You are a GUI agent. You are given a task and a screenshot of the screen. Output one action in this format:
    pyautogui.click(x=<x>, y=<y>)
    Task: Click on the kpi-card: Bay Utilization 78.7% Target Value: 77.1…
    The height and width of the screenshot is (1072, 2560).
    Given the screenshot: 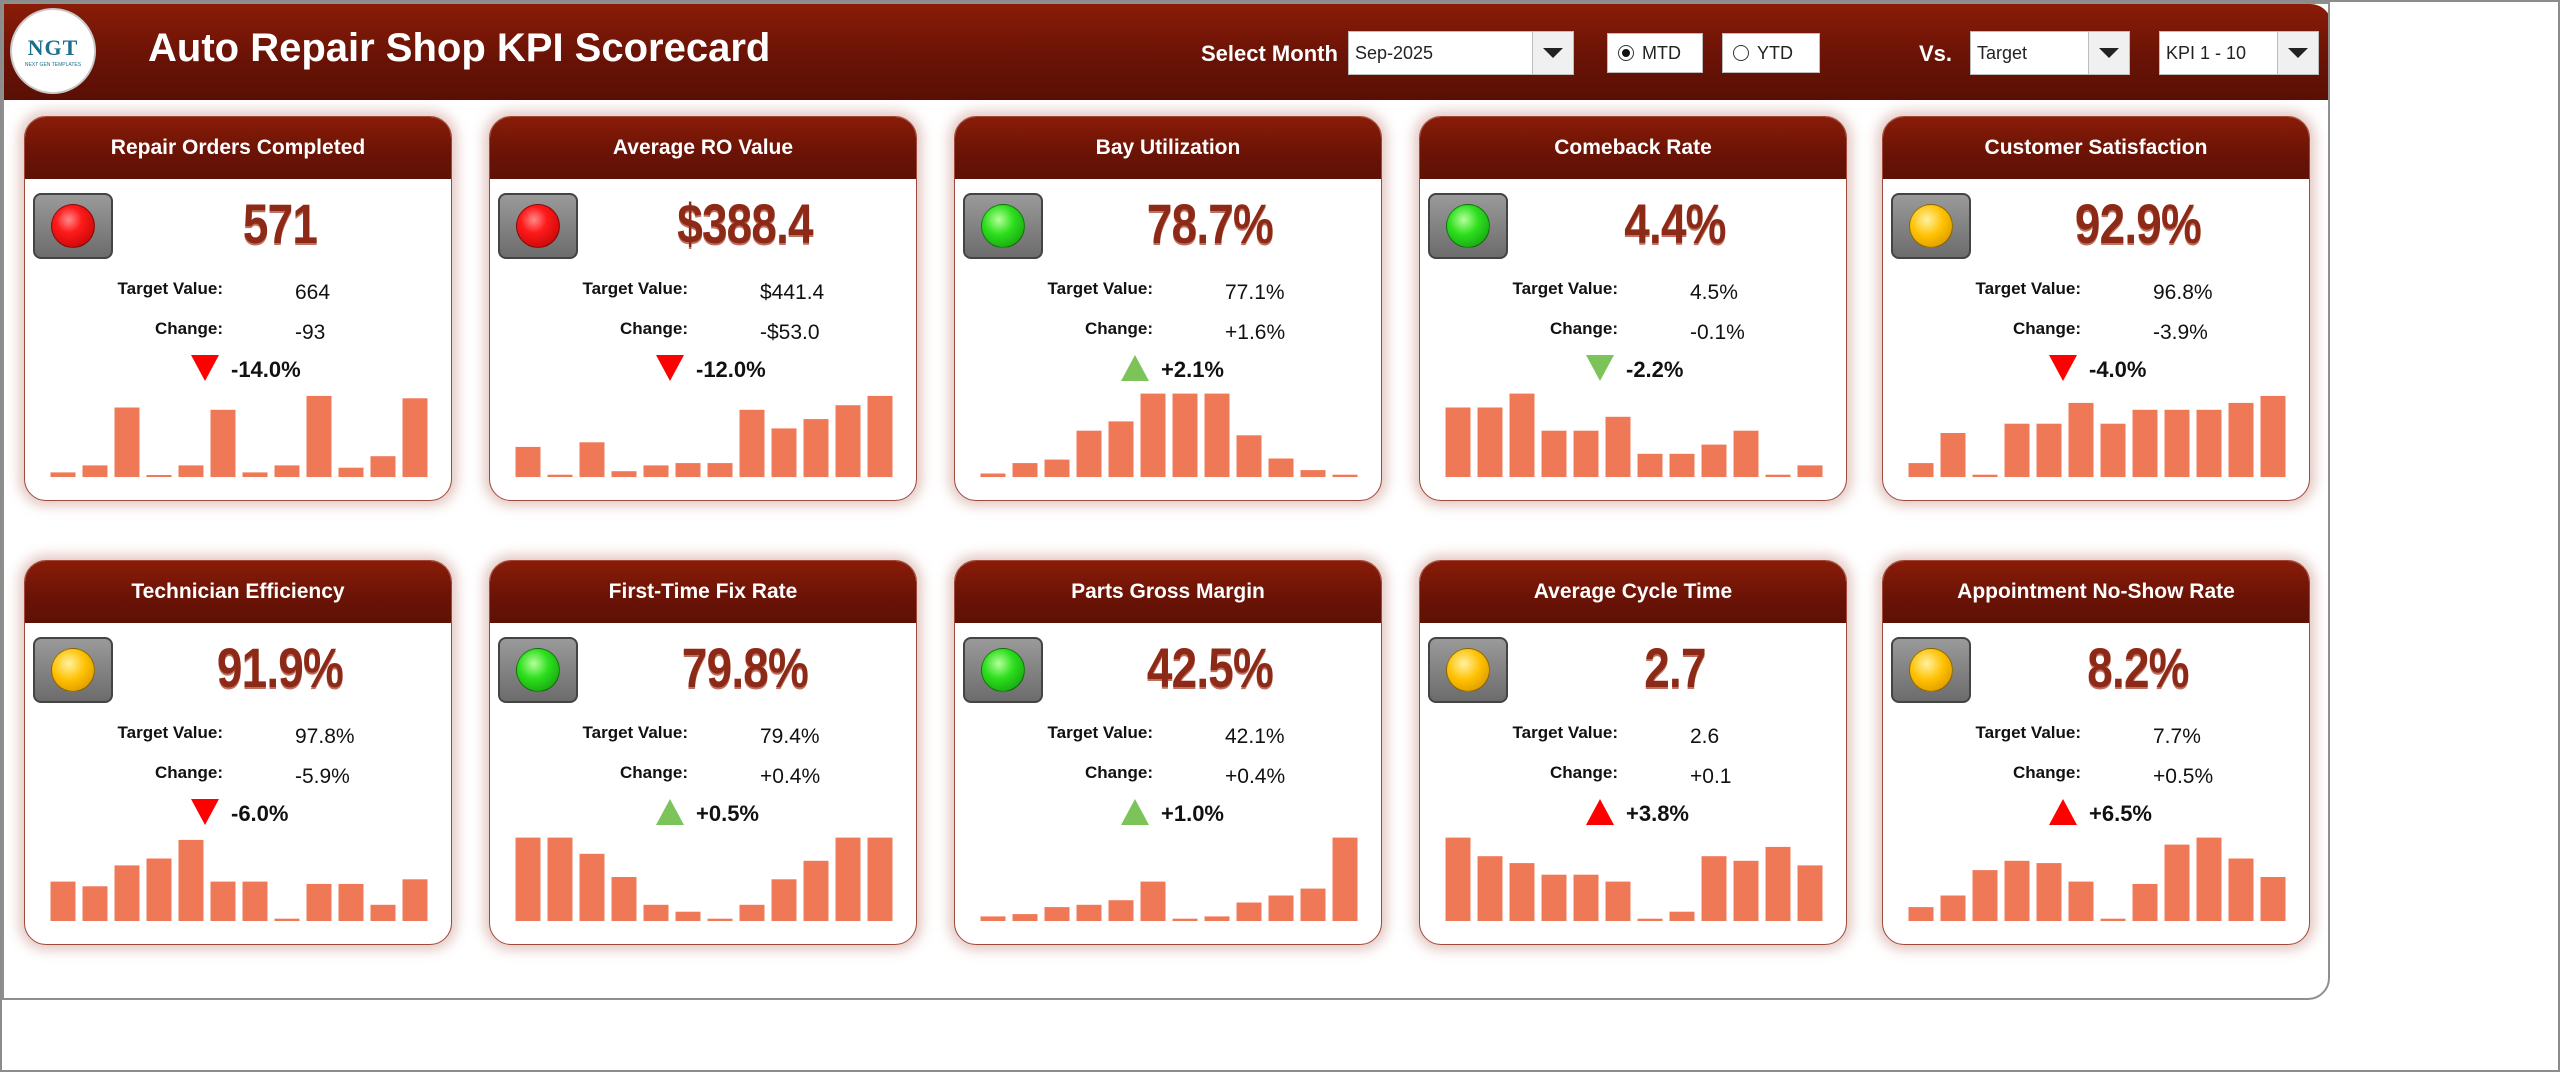 What is the action you would take?
    pyautogui.click(x=1168, y=308)
    